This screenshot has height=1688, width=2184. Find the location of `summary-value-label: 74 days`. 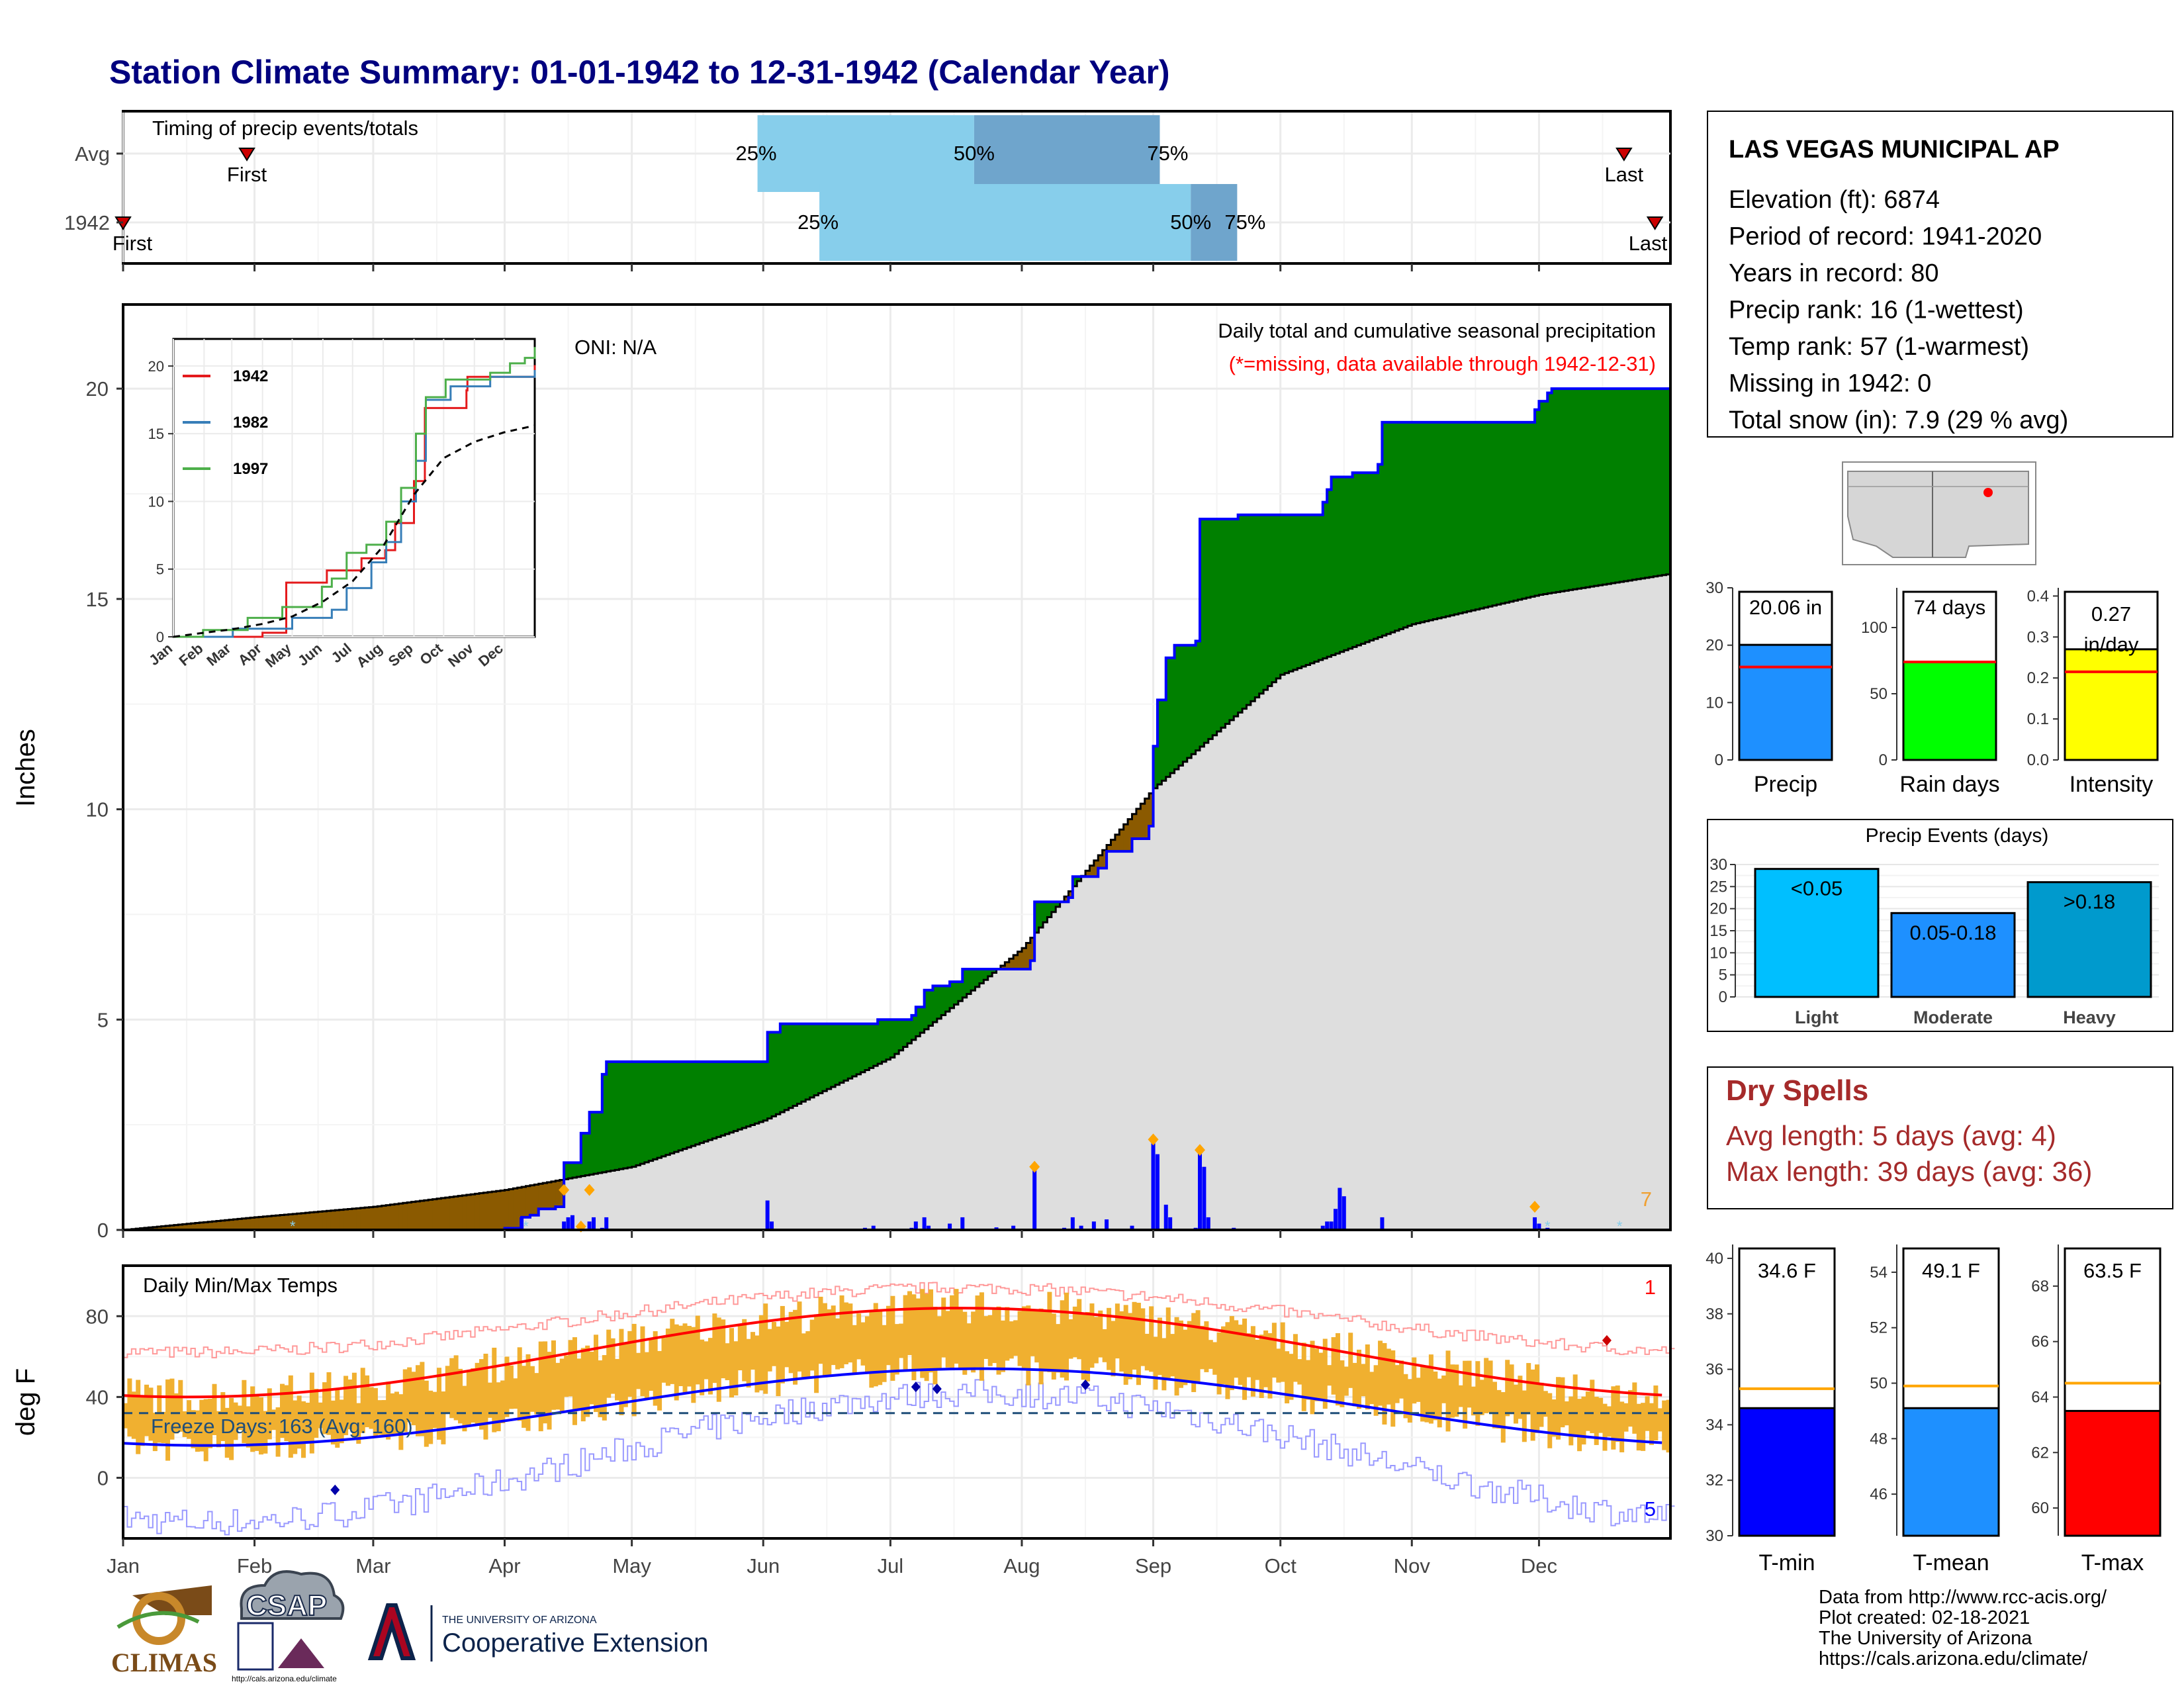

summary-value-label: 74 days is located at coordinates (1950, 607).